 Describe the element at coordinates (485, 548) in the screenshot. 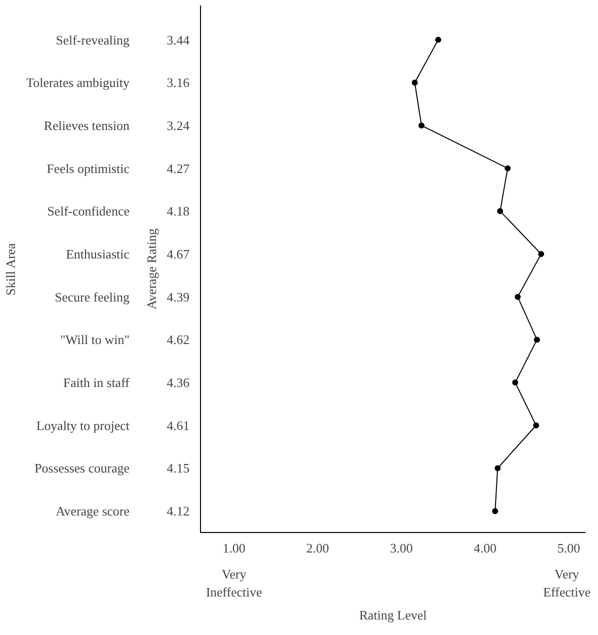

I see `x-tick-label: 4.00` at that location.